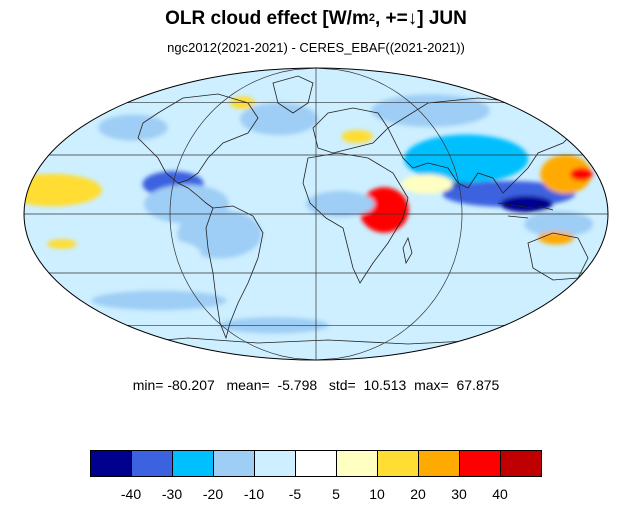 Image resolution: width=632 pixels, height=506 pixels. What do you see at coordinates (385, 385) in the screenshot?
I see `stat-std-value: 10.513` at bounding box center [385, 385].